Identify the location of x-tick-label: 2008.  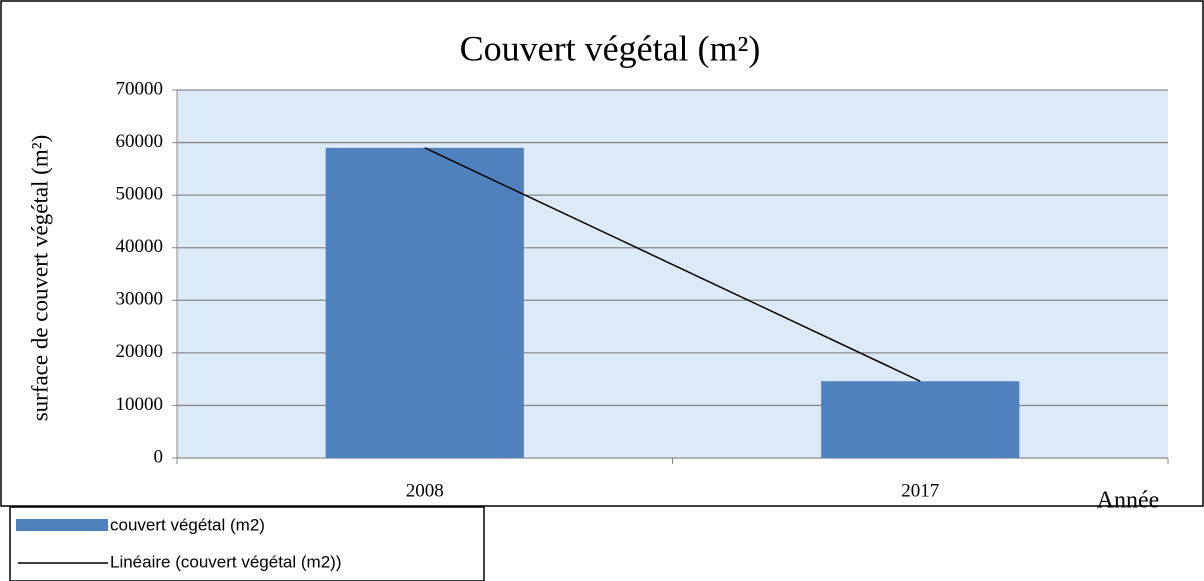
(425, 490).